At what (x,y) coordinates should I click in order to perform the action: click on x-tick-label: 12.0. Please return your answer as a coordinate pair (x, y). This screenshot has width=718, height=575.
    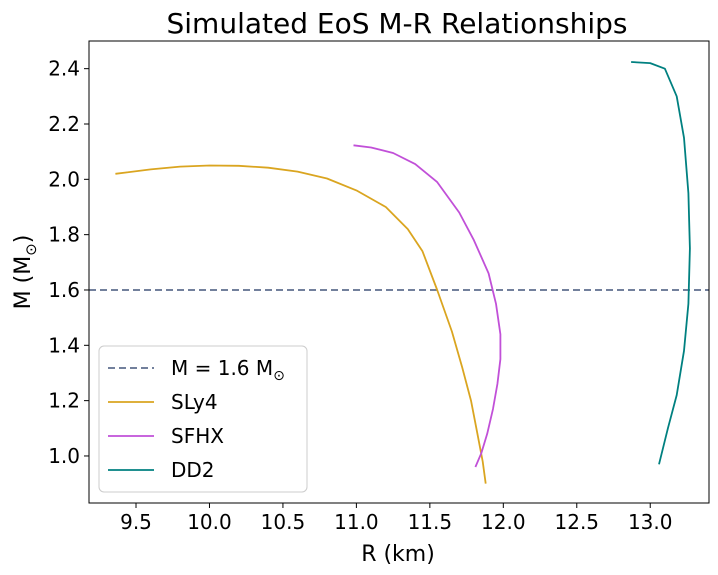
    Looking at the image, I should click on (503, 522).